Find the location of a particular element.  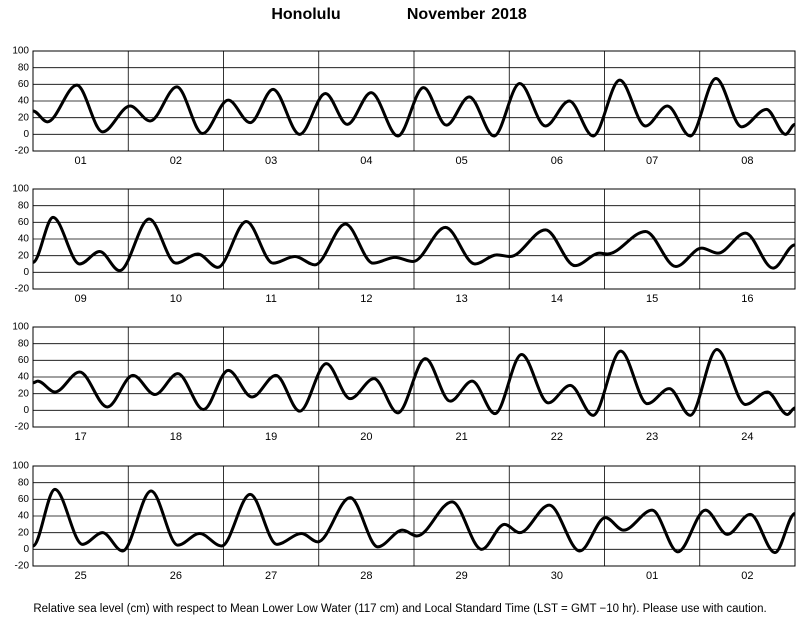

x-tick-label: 28 is located at coordinates (366, 576).